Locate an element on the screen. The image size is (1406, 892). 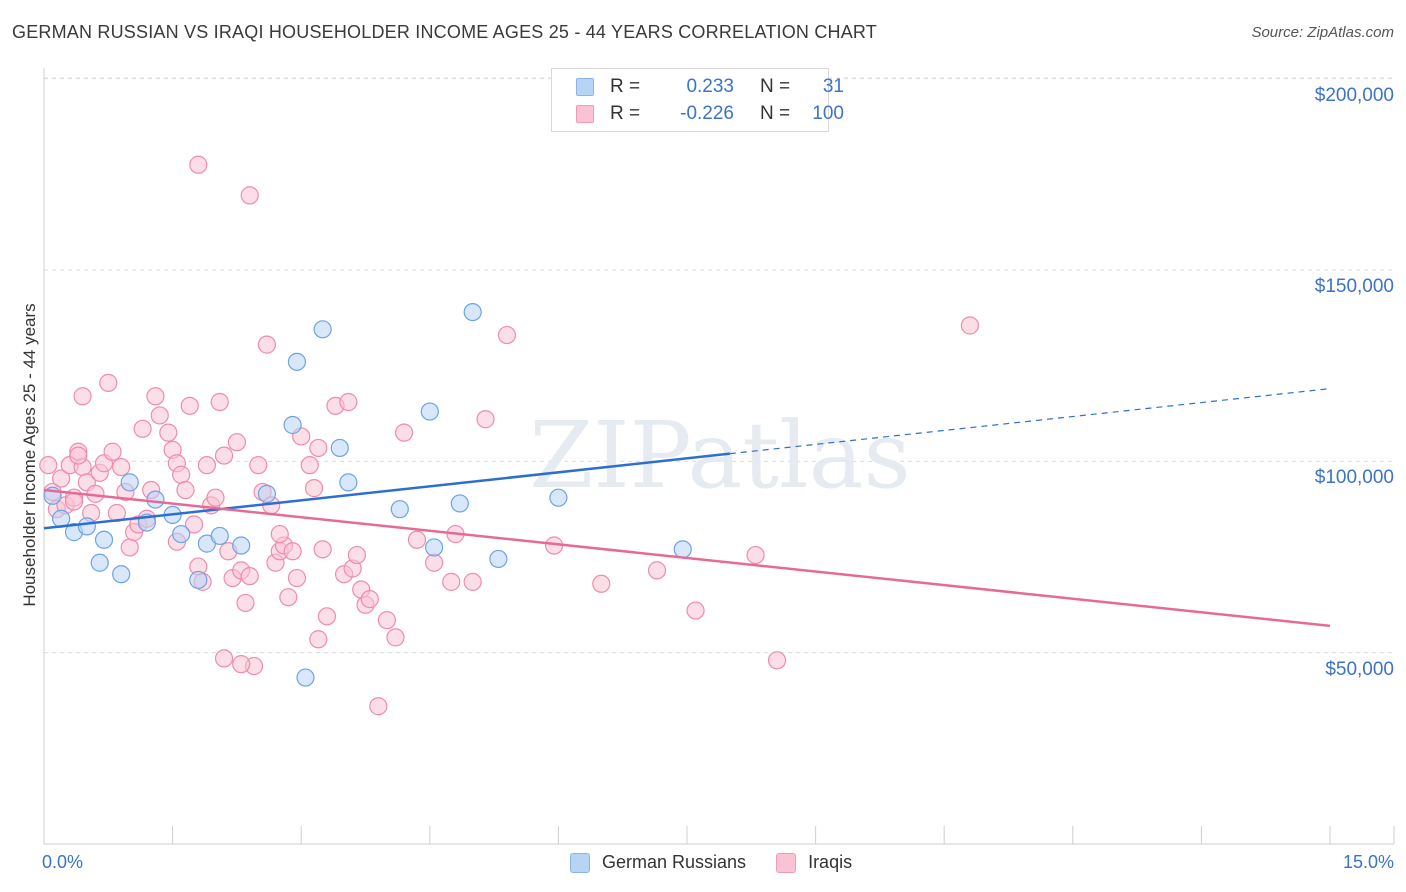
x-tick-min: 0.0% is located at coordinates (63, 862).